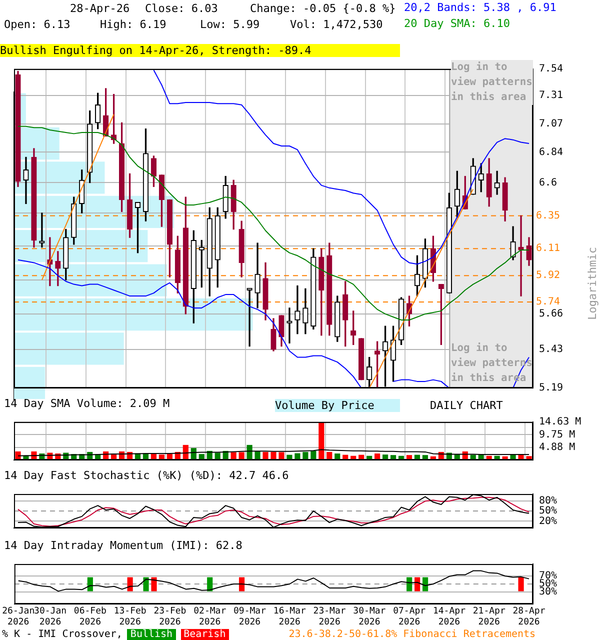  What do you see at coordinates (548, 216) in the screenshot?
I see `ref-line-label: 6.35` at bounding box center [548, 216].